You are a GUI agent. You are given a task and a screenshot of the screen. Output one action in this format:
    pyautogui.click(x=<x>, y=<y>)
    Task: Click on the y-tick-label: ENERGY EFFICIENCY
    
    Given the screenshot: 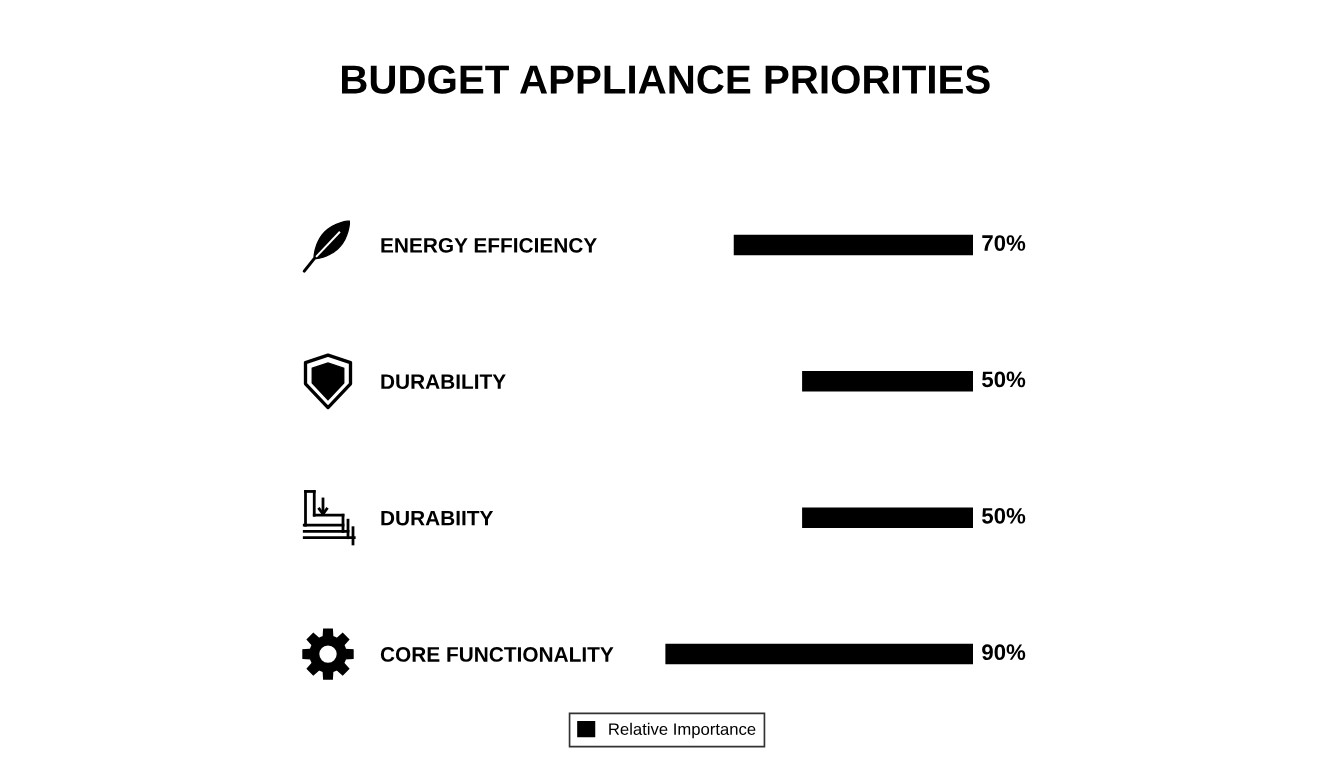 What is the action you would take?
    pyautogui.click(x=489, y=245)
    